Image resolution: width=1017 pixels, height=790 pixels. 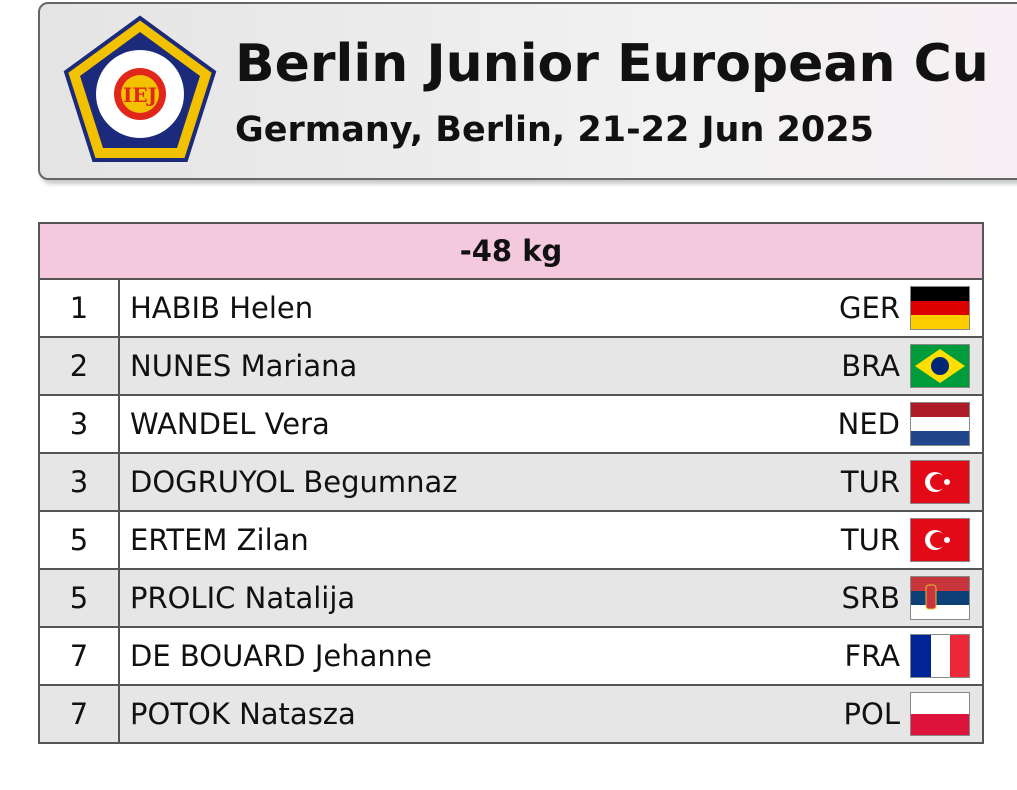 I want to click on country: GER, so click(x=869, y=308).